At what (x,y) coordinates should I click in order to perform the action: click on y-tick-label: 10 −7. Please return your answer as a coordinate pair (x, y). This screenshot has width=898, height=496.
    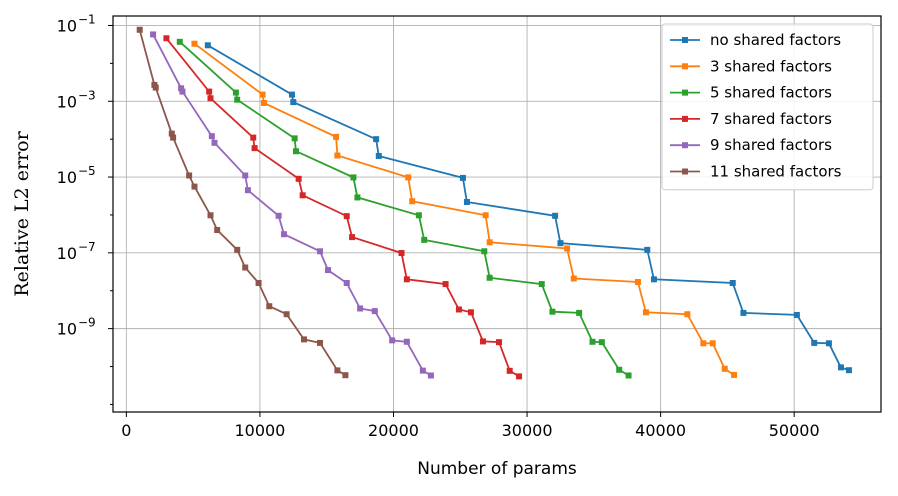
    Looking at the image, I should click on (76, 251).